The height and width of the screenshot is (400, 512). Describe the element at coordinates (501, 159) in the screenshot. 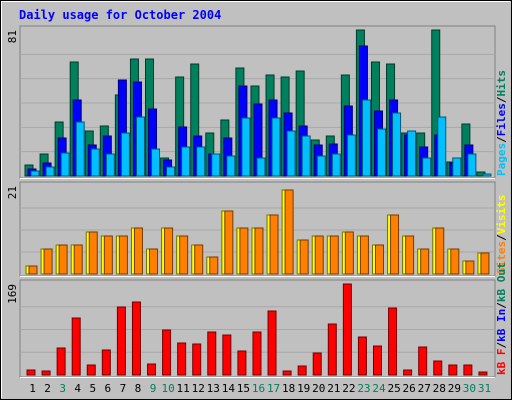

I see `legend-pages: Pages` at that location.